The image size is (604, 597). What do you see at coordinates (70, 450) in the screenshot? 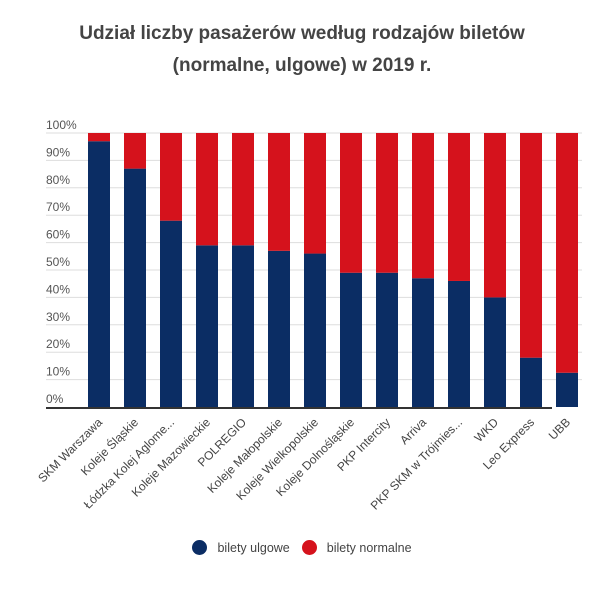
I see `x-tick-label: SKM Warszawa` at bounding box center [70, 450].